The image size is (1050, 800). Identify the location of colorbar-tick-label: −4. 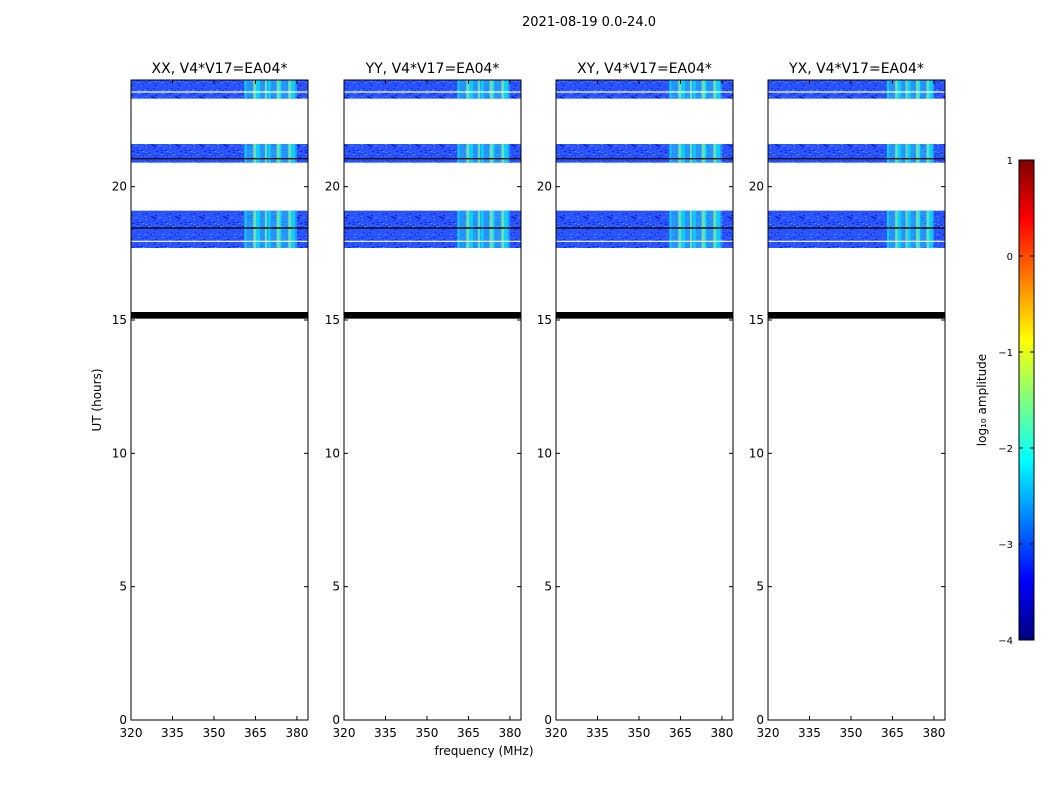
(1005, 641).